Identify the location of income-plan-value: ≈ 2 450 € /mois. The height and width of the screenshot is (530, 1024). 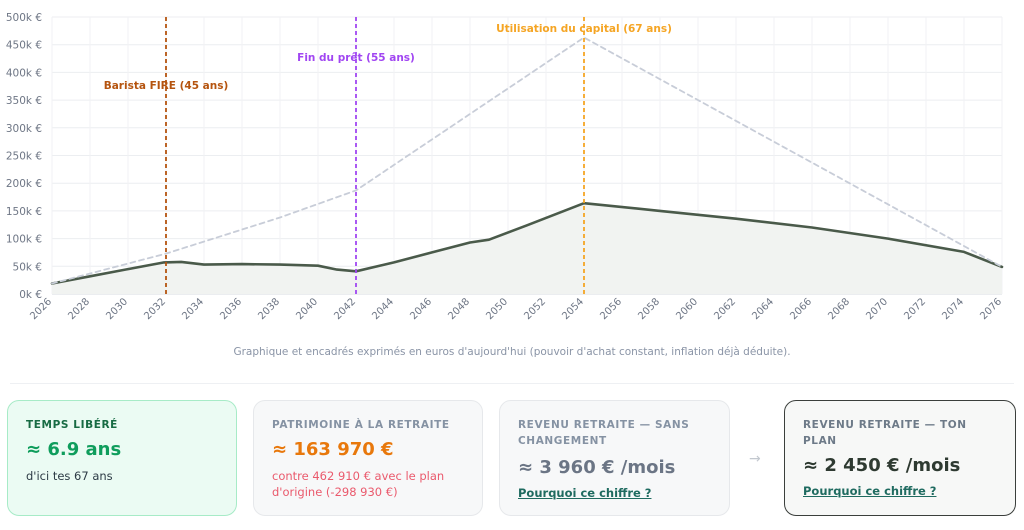
(882, 465).